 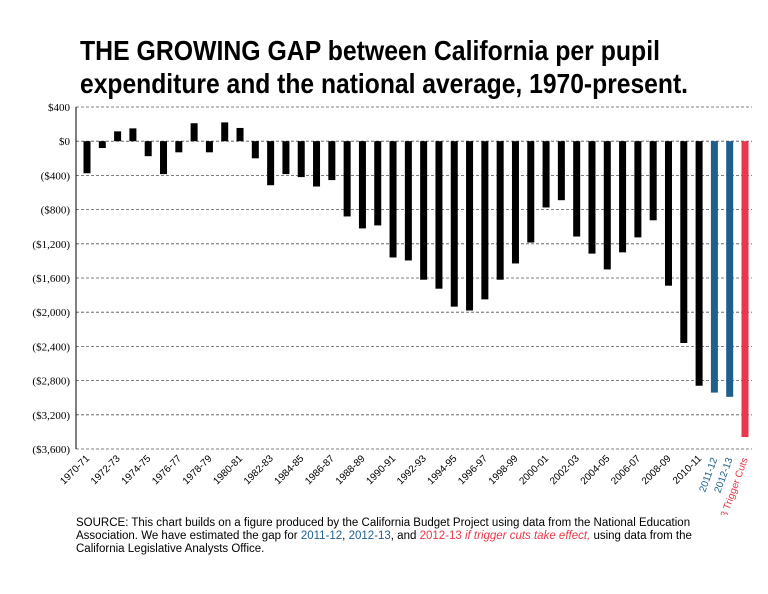 What do you see at coordinates (345, 536) in the screenshot?
I see `source-text: ,` at bounding box center [345, 536].